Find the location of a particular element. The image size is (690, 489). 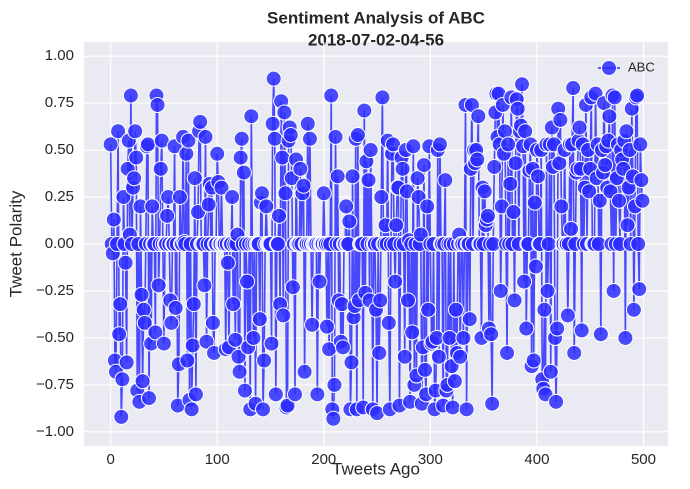

y-tick-label: 0.50 is located at coordinates (59, 149).